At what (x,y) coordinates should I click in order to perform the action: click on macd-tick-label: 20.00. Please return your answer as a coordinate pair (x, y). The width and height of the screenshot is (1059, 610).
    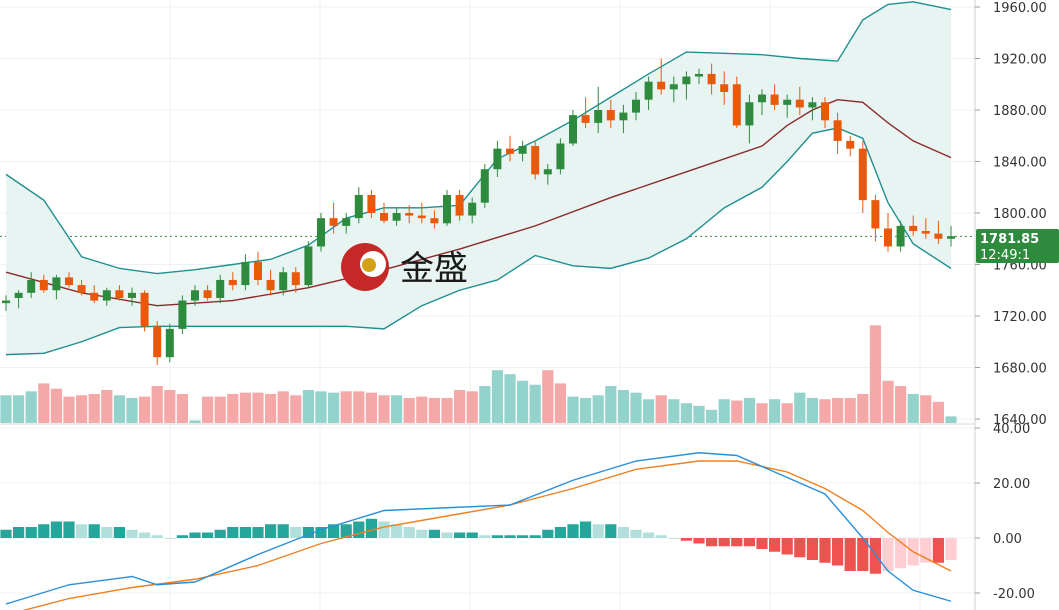
    Looking at the image, I should click on (1011, 484).